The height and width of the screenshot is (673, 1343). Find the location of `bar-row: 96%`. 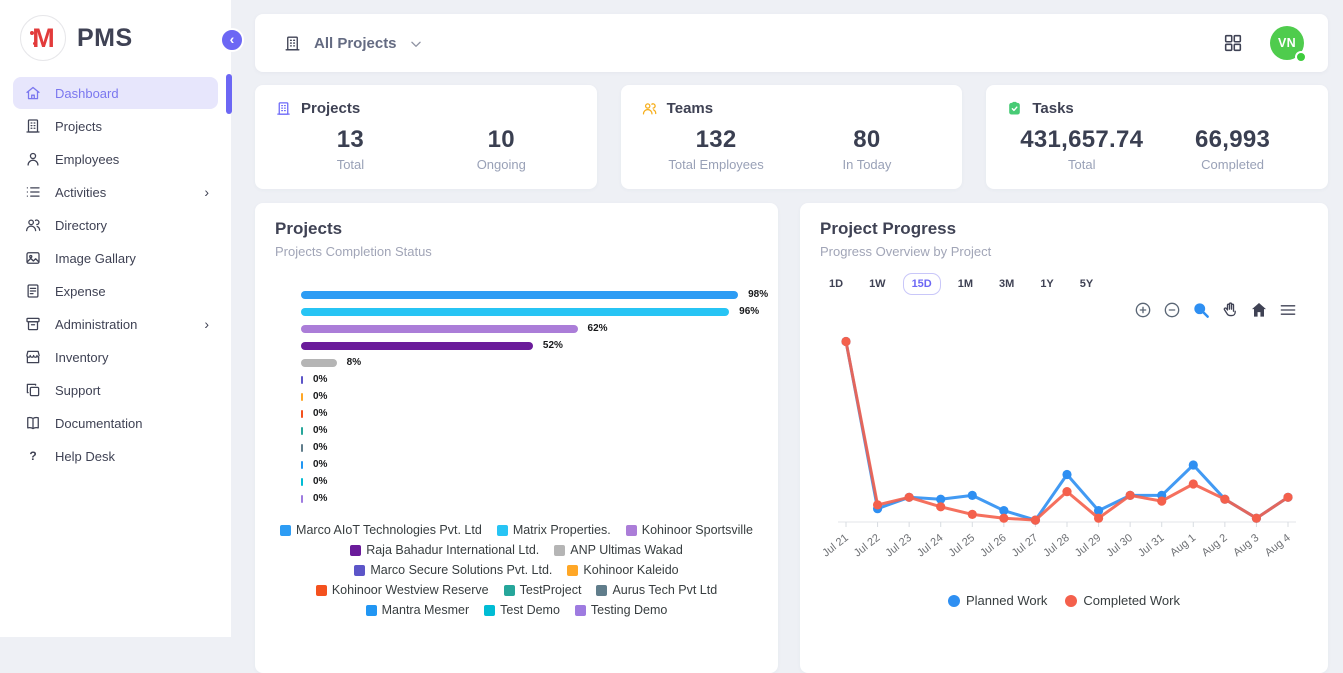

bar-row: 96% is located at coordinates (530, 311).